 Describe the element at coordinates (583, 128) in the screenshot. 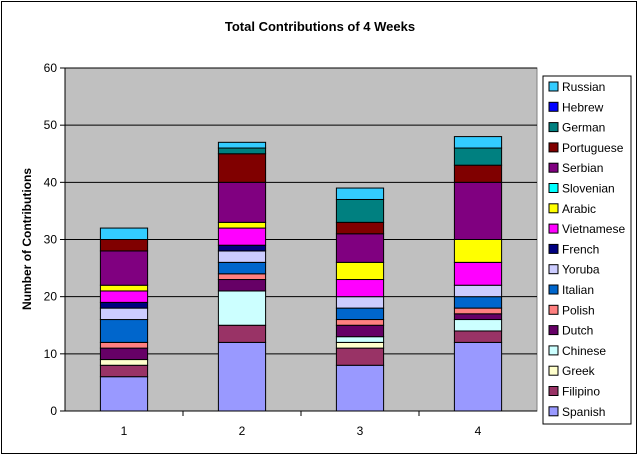

I see `legend-label: German` at that location.